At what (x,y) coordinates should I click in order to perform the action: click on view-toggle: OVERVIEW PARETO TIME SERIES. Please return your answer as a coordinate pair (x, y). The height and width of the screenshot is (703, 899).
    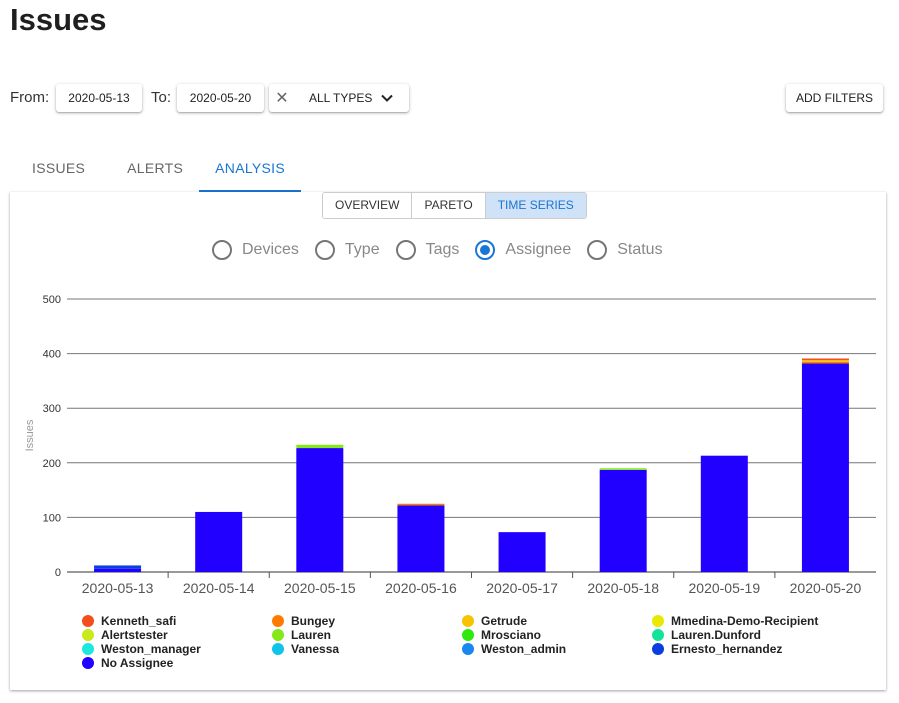
    Looking at the image, I should click on (454, 205).